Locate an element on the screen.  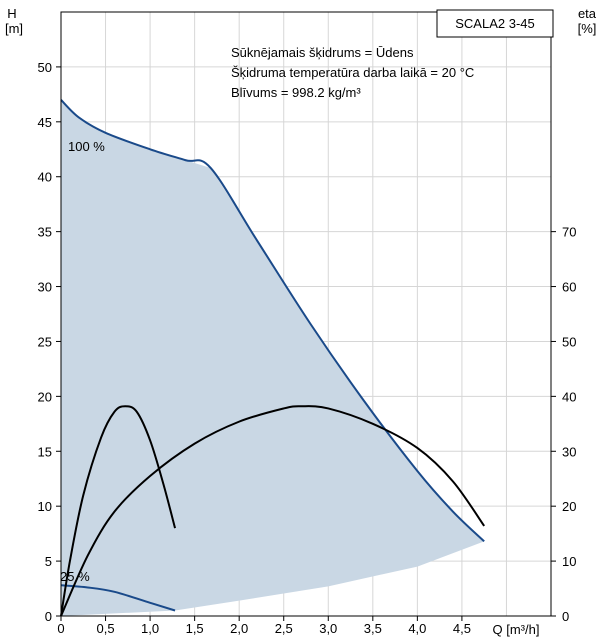
y-right-tick-label: 40 is located at coordinates (569, 396).